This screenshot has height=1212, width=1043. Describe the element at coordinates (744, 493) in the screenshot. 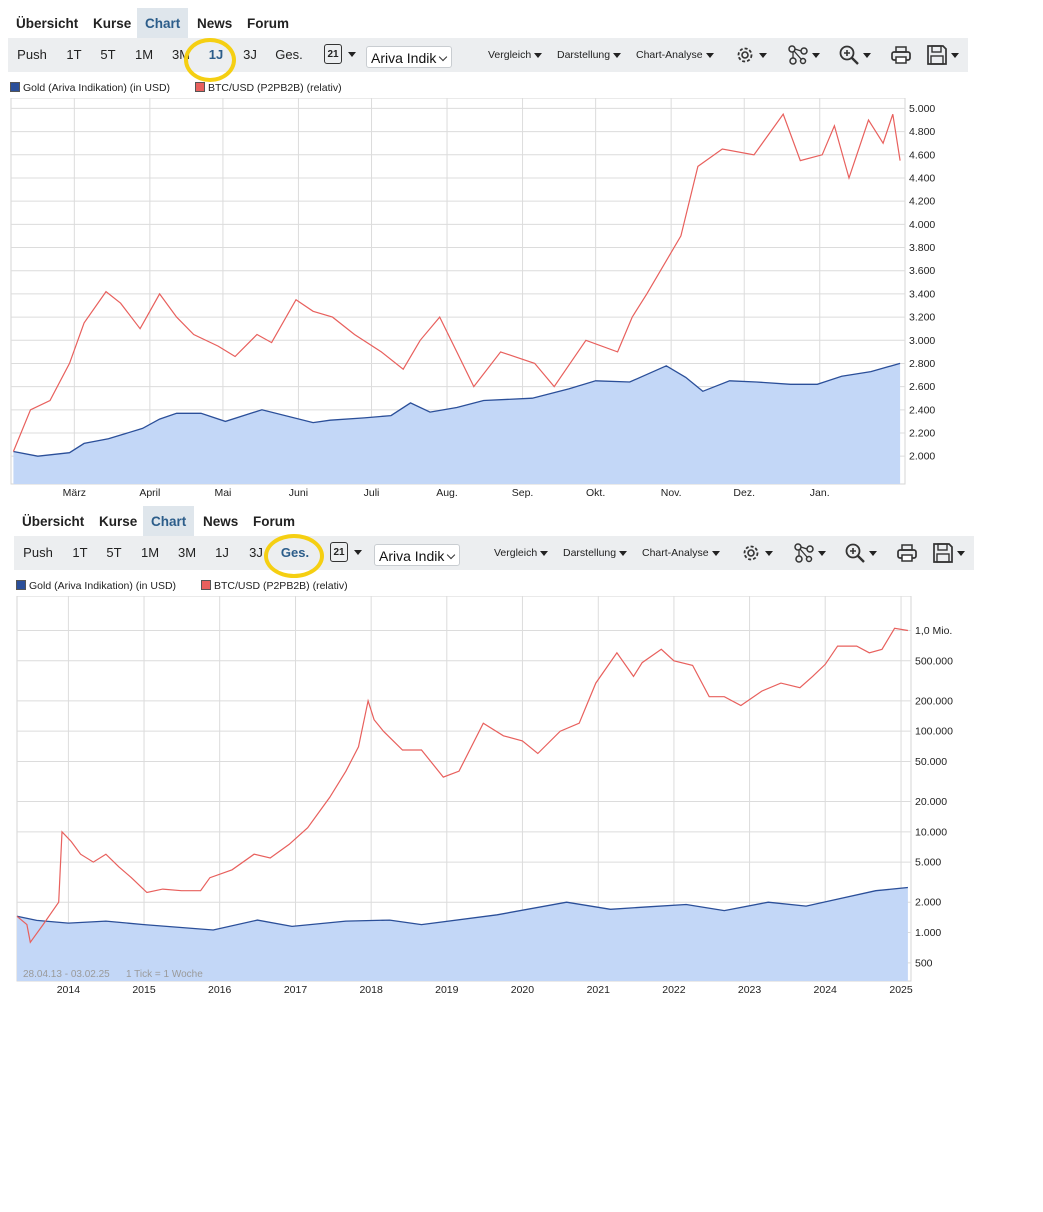

I see `x-tick-label: Dez.` at that location.